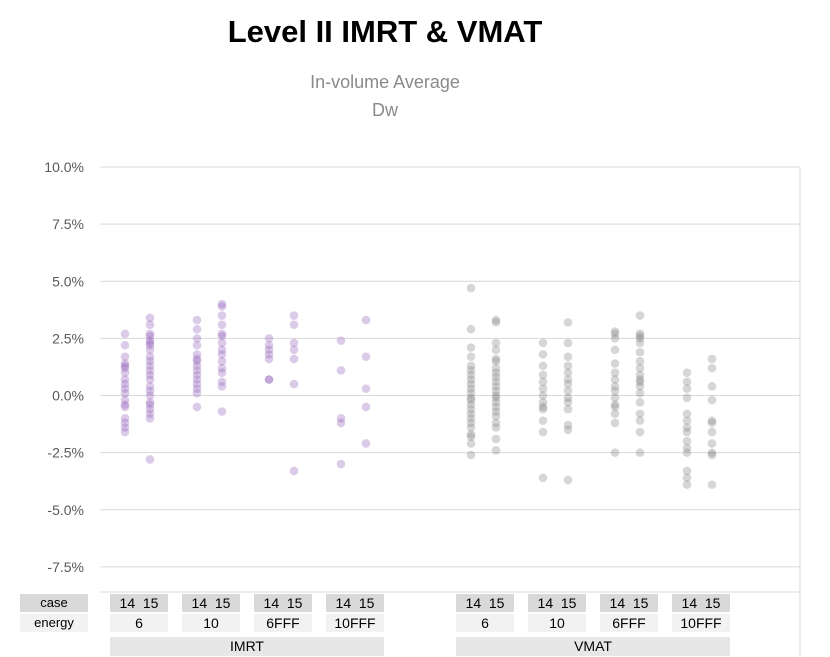  Describe the element at coordinates (385, 110) in the screenshot. I see `chart-subtitle-line-2: Dw` at that location.